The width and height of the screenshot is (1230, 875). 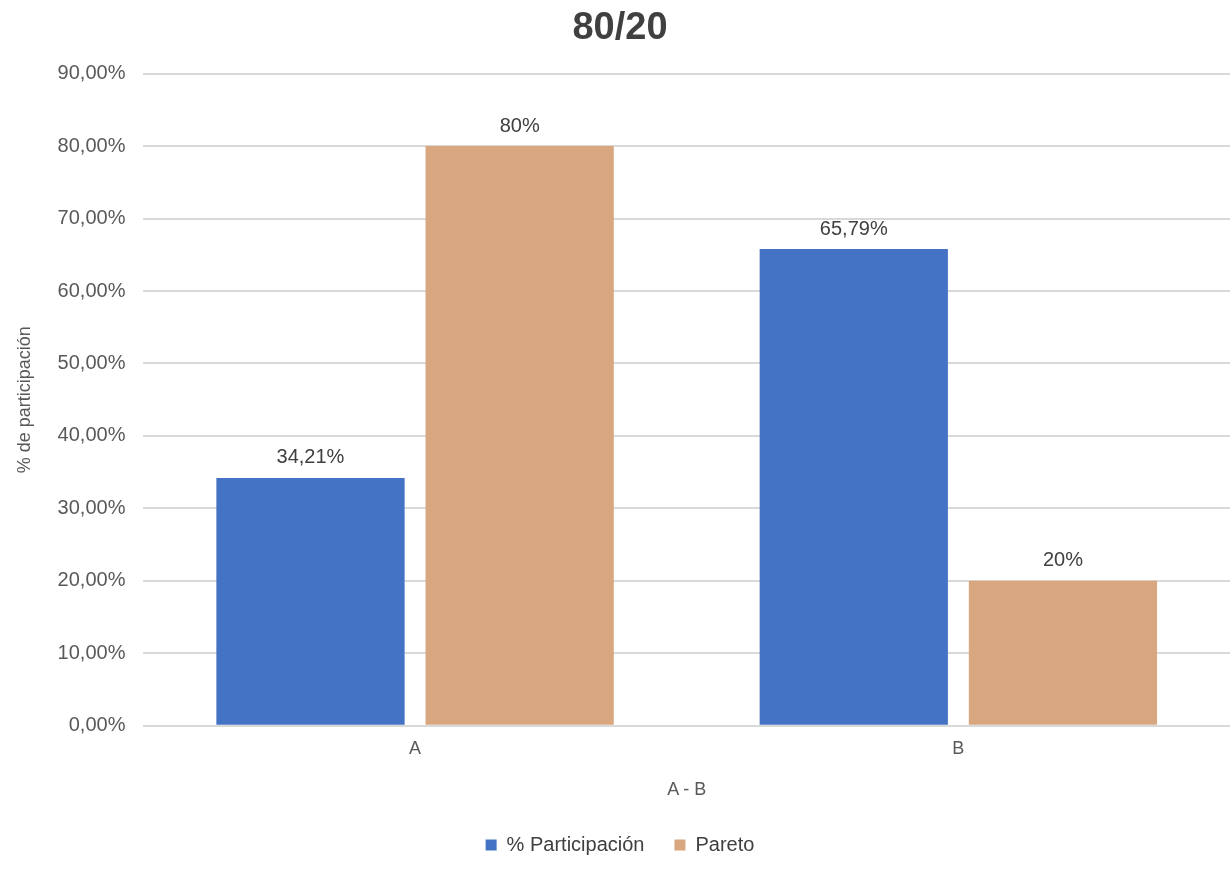 What do you see at coordinates (725, 843) in the screenshot?
I see `legend-label: Pareto` at bounding box center [725, 843].